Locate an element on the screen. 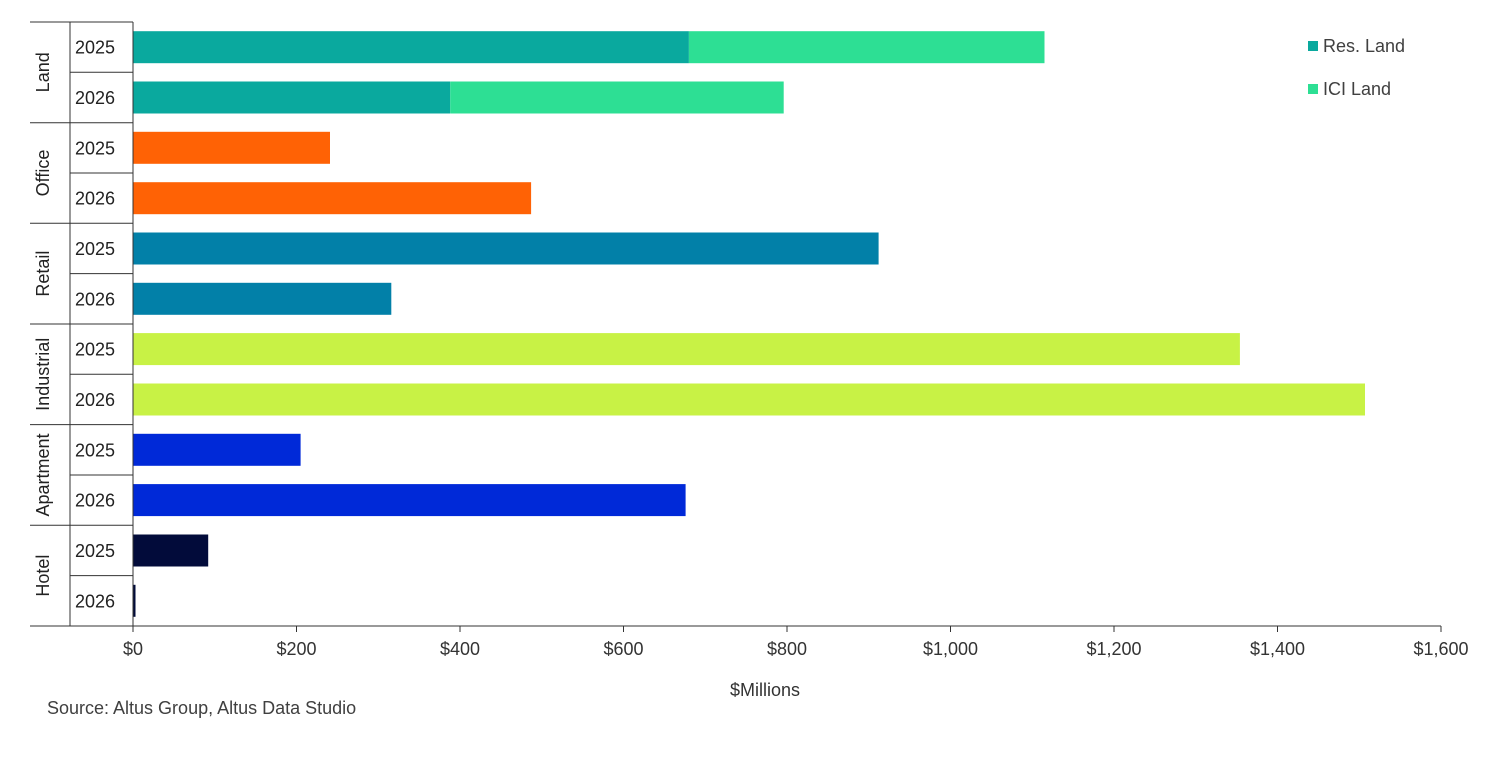 The height and width of the screenshot is (757, 1500). x-tick-label: $600 is located at coordinates (623, 649).